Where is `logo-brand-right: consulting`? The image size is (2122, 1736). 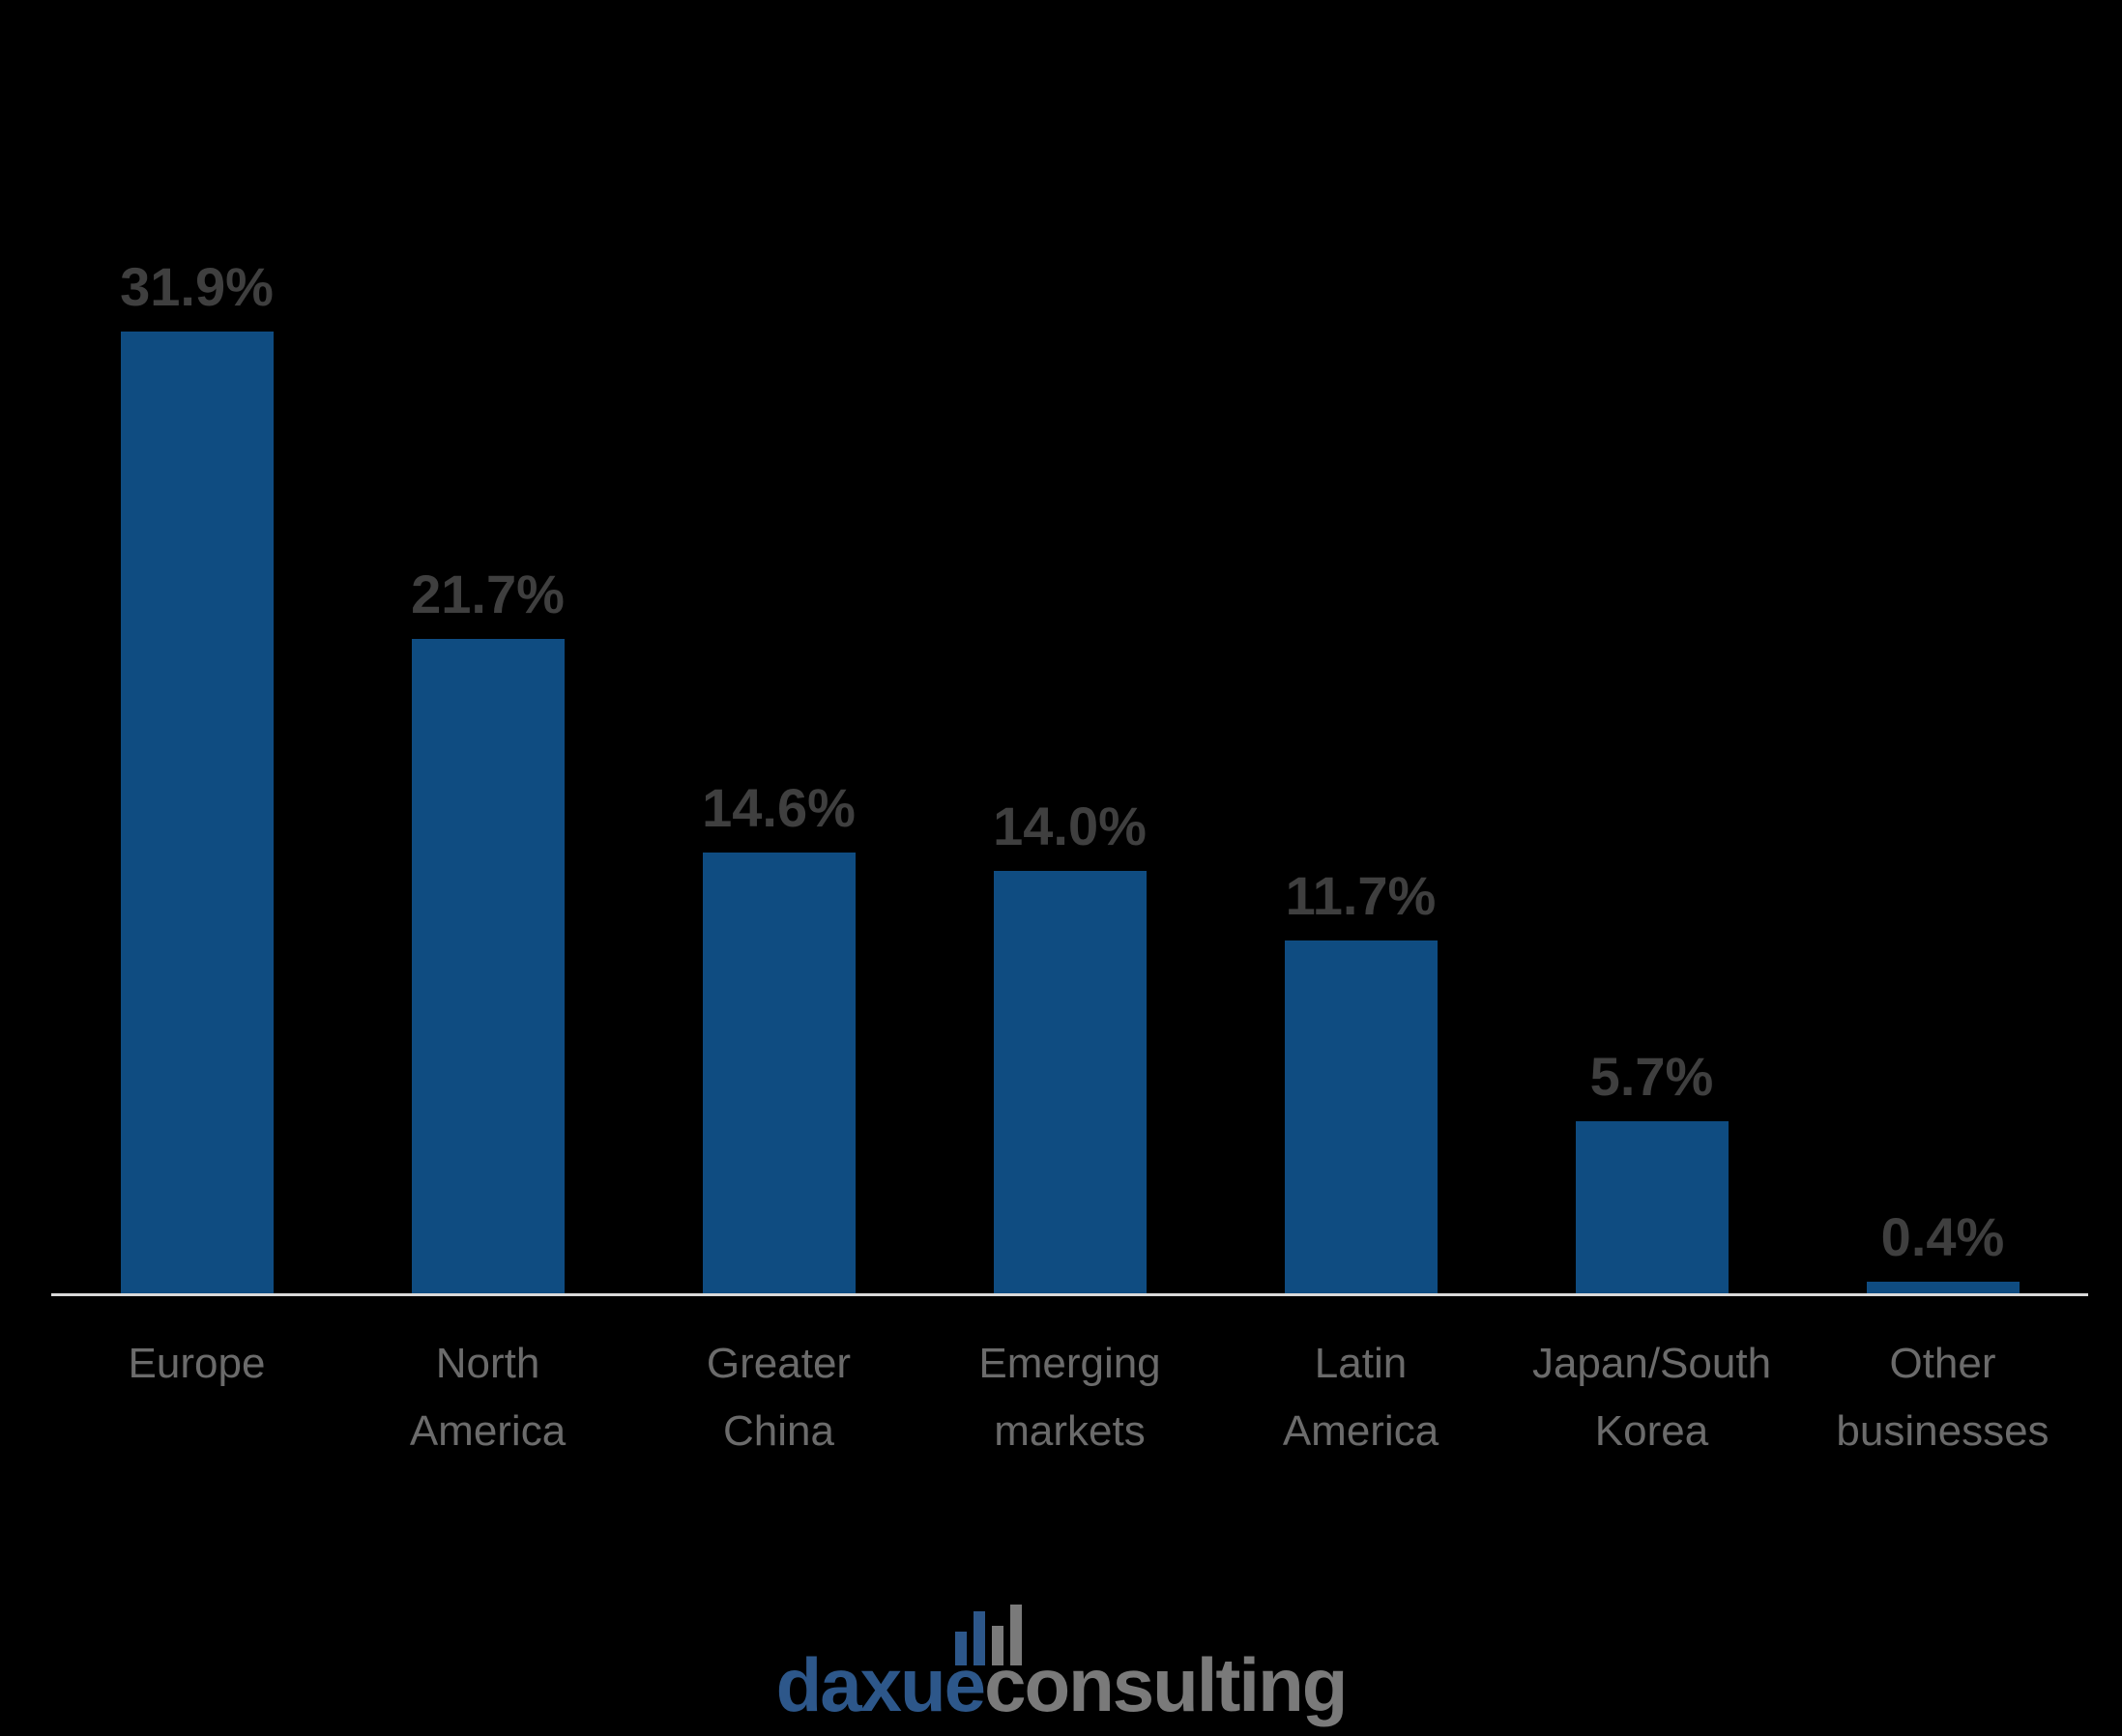 logo-brand-right: consulting is located at coordinates (1166, 1684).